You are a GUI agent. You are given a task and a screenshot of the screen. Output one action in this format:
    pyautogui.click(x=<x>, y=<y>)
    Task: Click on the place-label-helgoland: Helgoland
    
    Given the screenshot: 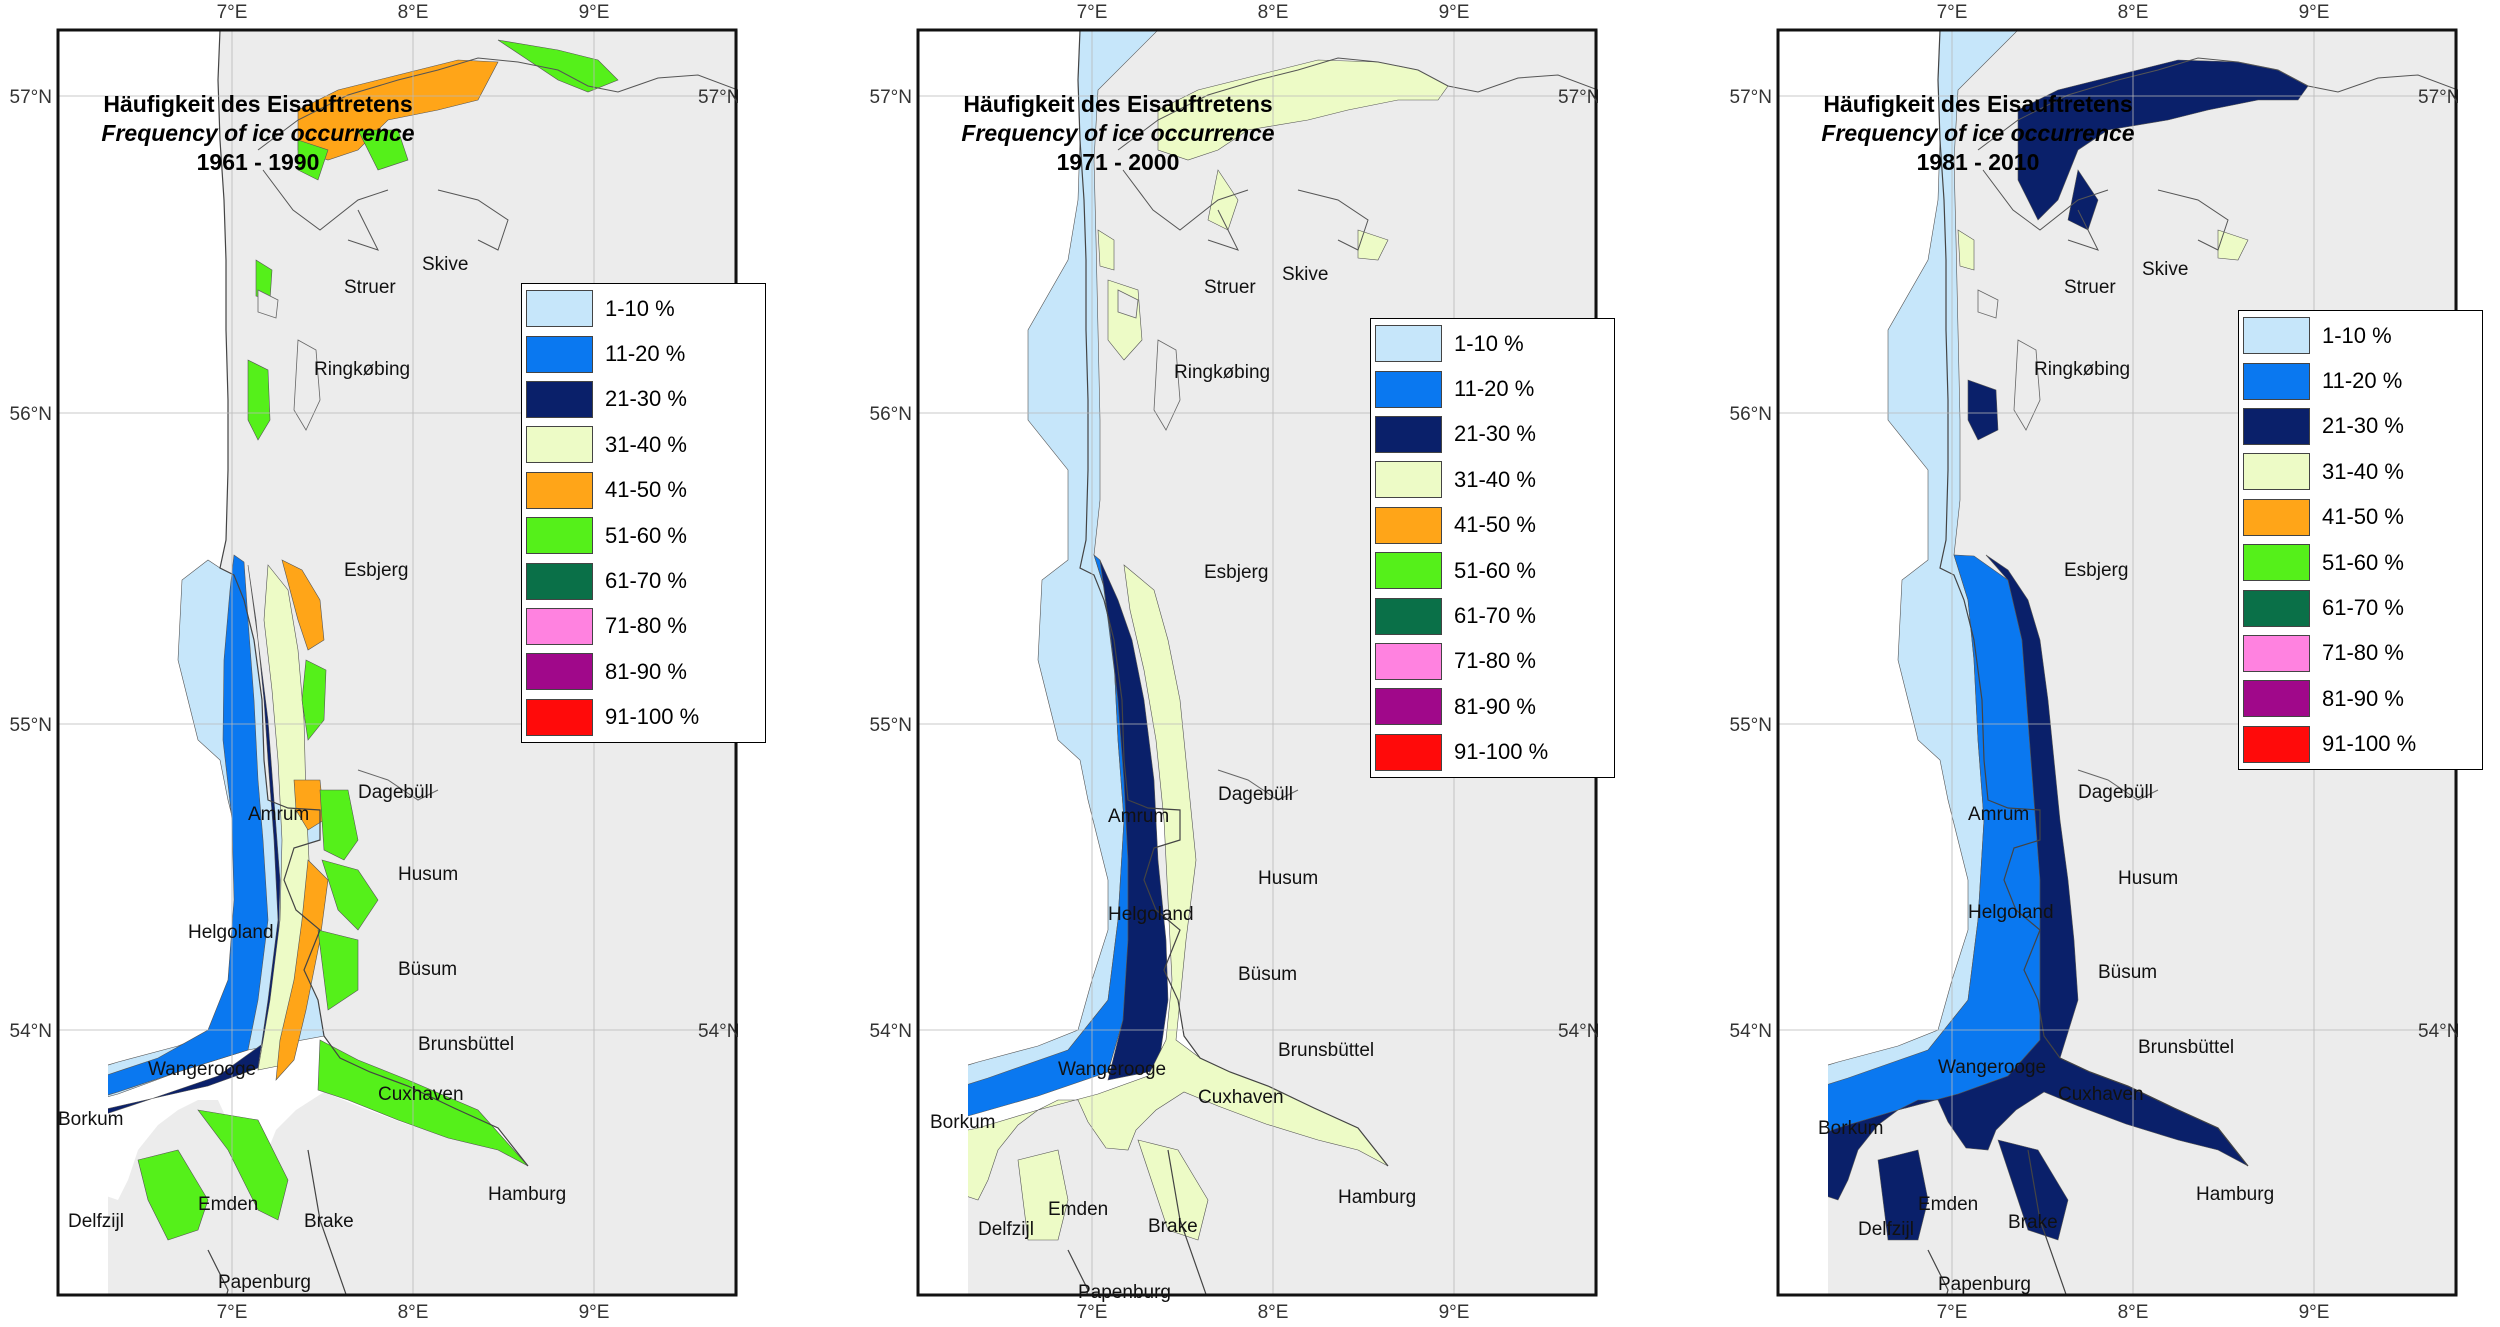 What is the action you would take?
    pyautogui.click(x=1151, y=914)
    